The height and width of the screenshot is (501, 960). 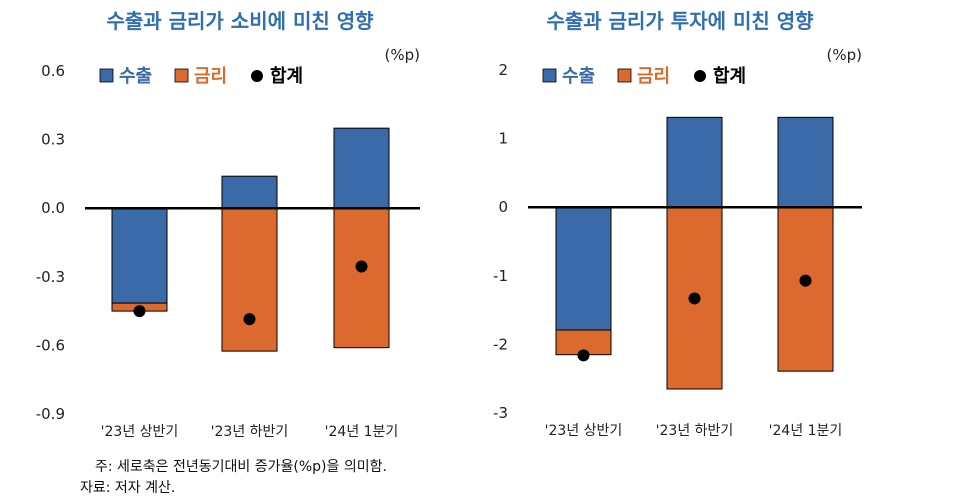 I want to click on y-tick-label: 0.6, so click(x=53, y=71).